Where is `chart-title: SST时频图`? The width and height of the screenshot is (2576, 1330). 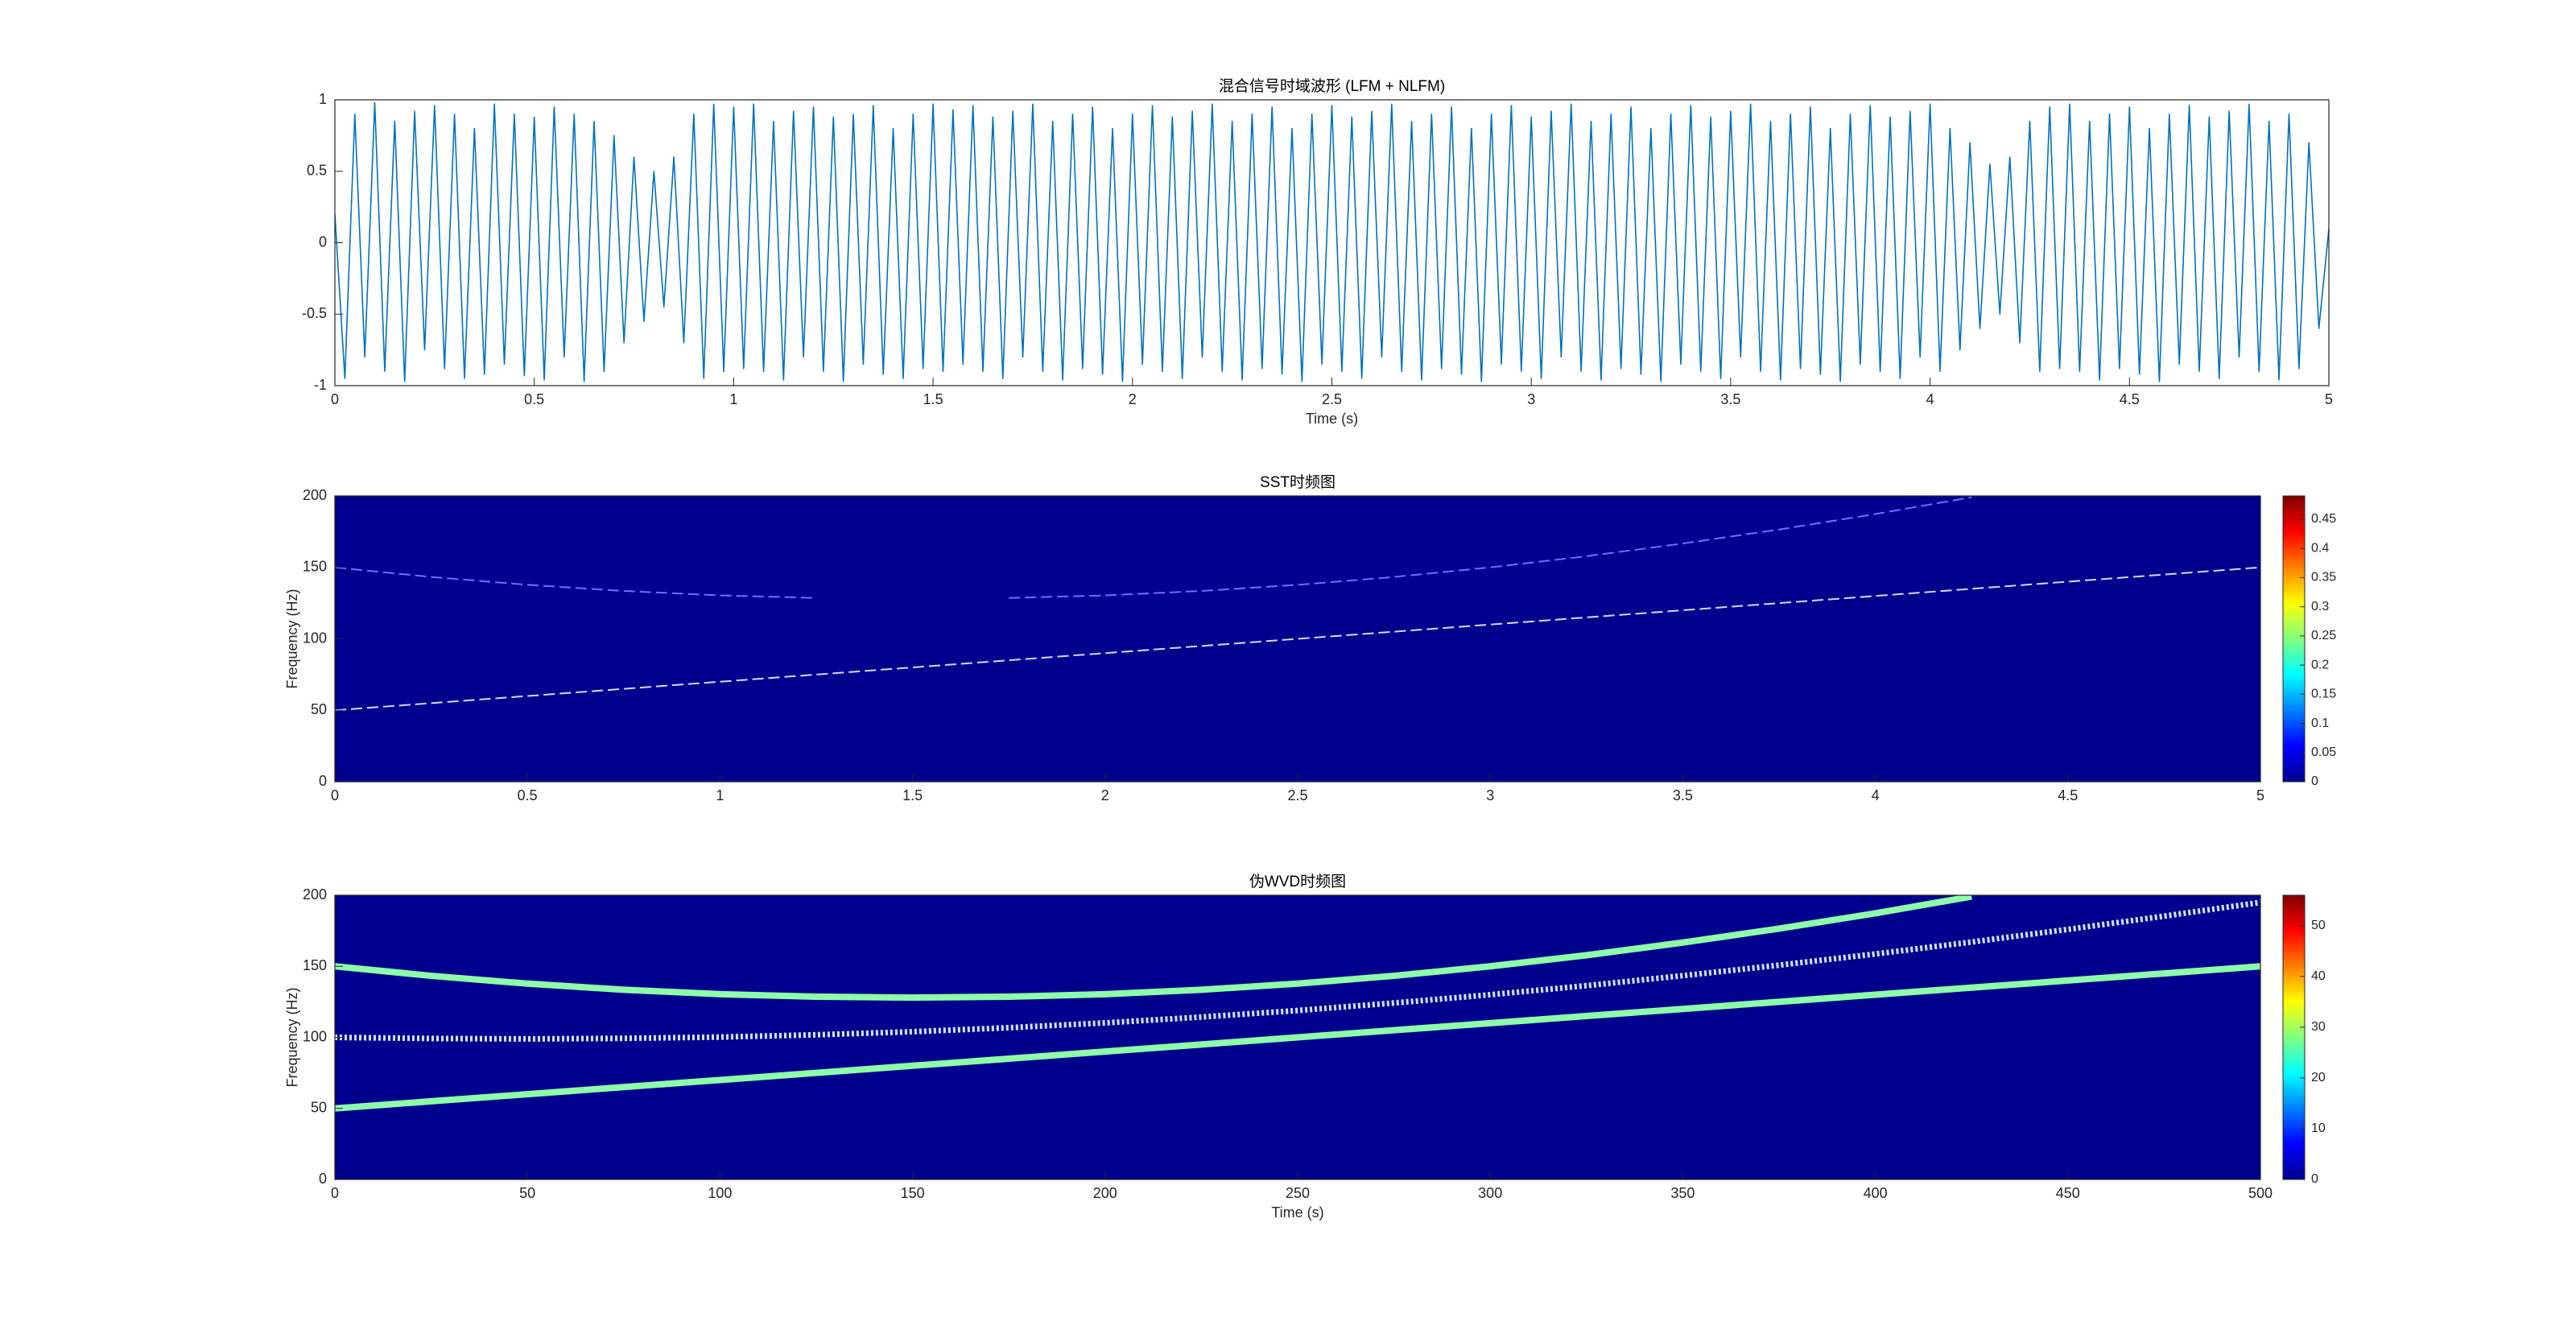 chart-title: SST时频图 is located at coordinates (1297, 482).